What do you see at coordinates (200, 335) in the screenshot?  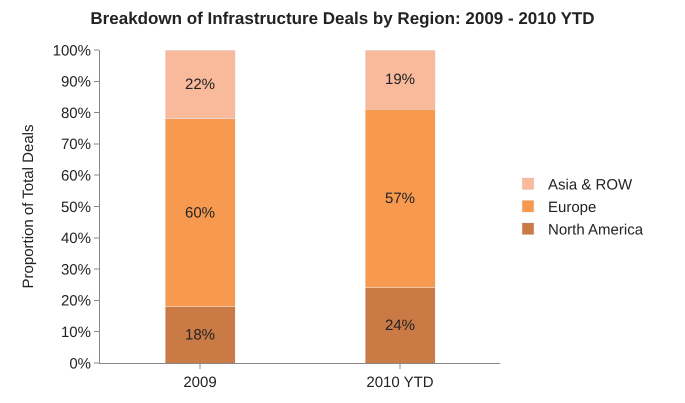 I see `data-label: 18%` at bounding box center [200, 335].